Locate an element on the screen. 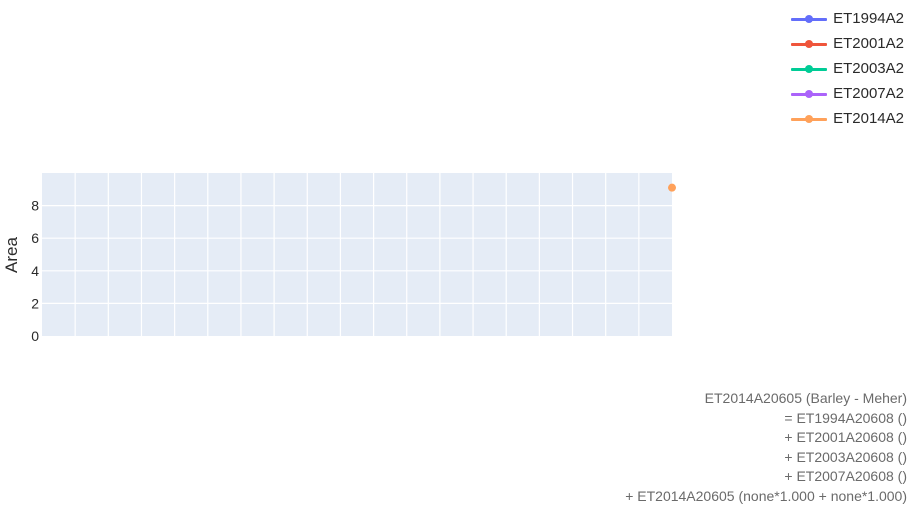 This screenshot has height=520, width=910. annotation-line: + ET2007A20608 () is located at coordinates (845, 476).